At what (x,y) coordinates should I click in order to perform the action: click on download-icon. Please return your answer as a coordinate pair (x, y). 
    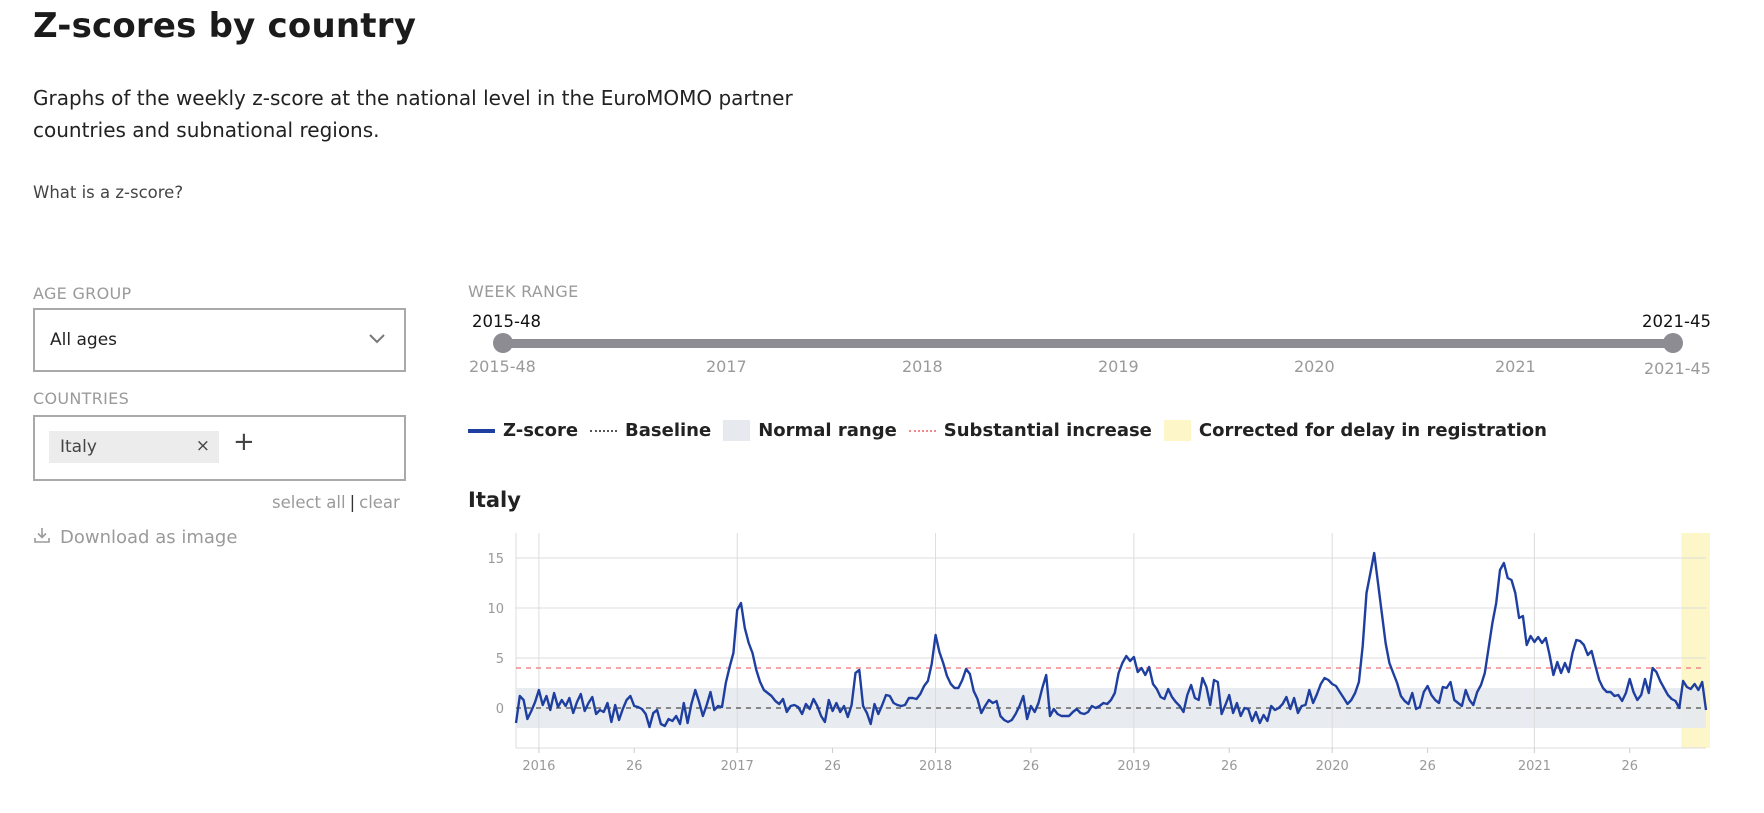
    Looking at the image, I should click on (42, 537).